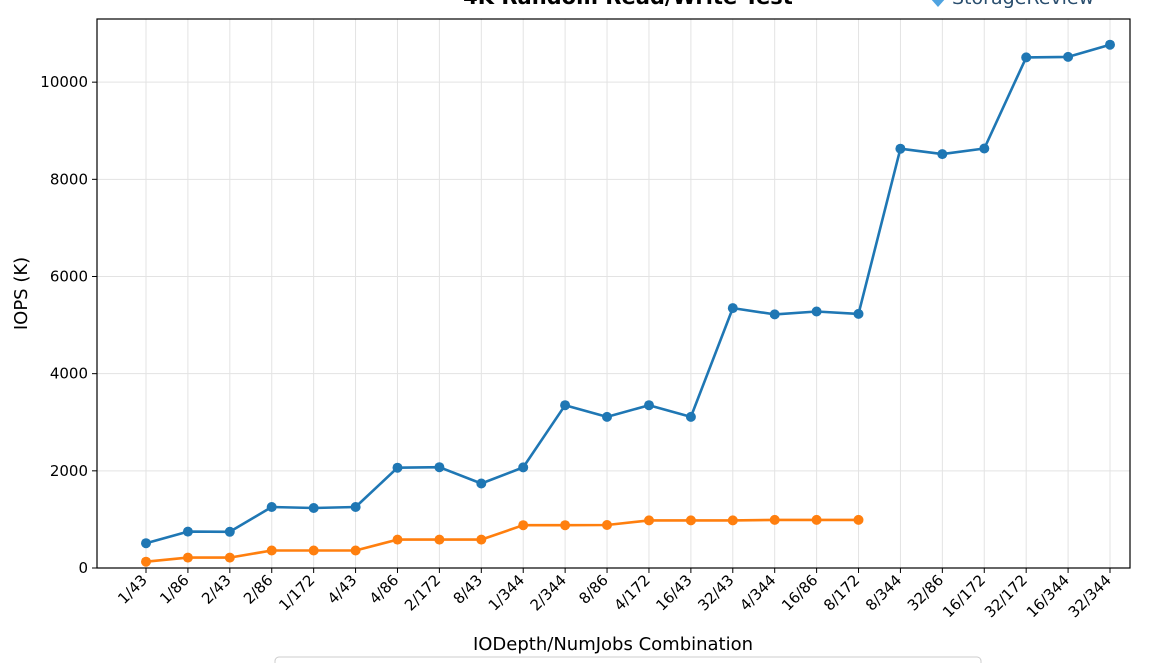  What do you see at coordinates (21, 293) in the screenshot?
I see `y-axis-label: IOPS (K)` at bounding box center [21, 293].